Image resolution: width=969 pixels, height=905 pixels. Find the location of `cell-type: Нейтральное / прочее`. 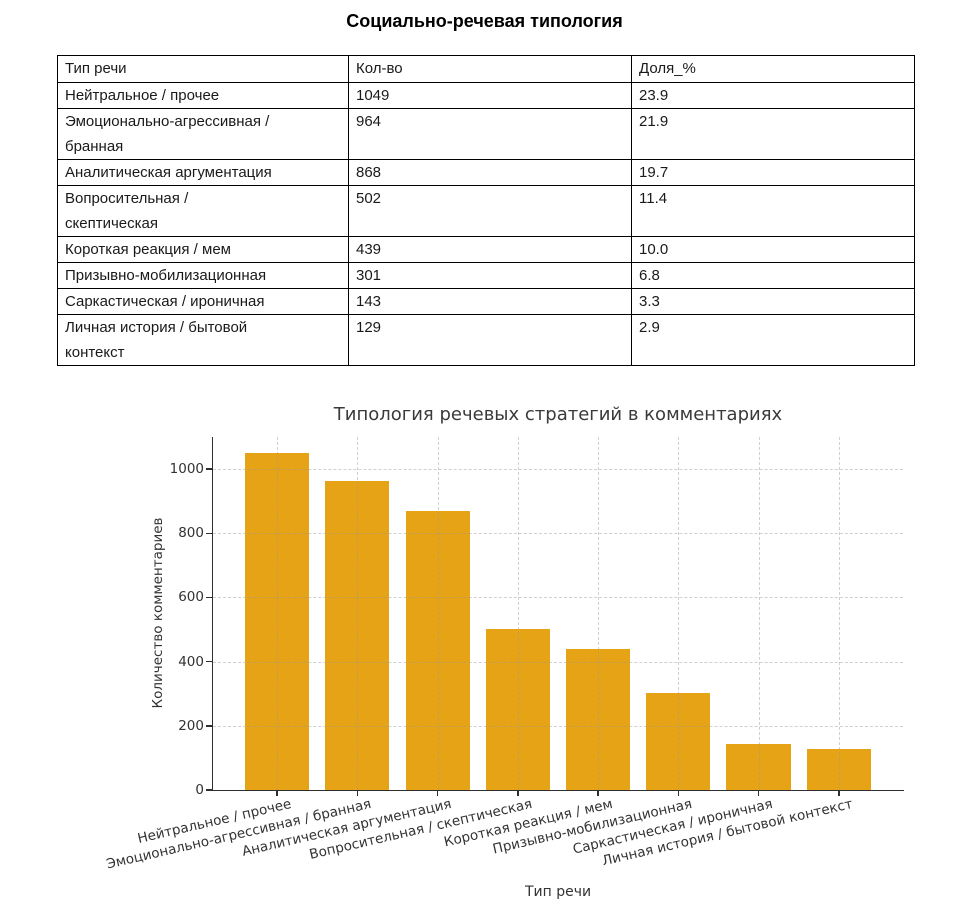

cell-type: Нейтральное / прочее is located at coordinates (203, 95).